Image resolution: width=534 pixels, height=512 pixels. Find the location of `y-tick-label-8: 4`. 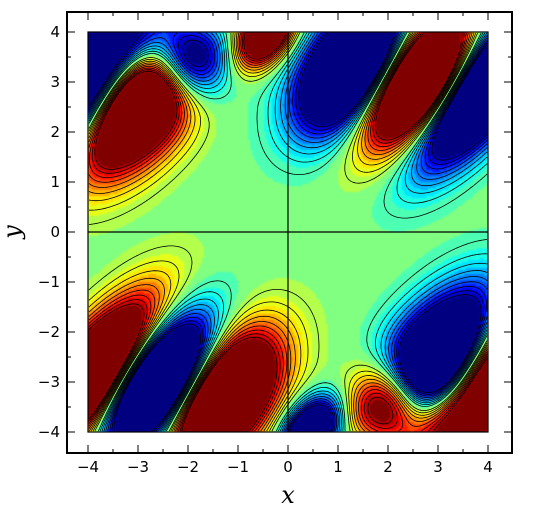

y-tick-label-8: 4 is located at coordinates (55, 32).